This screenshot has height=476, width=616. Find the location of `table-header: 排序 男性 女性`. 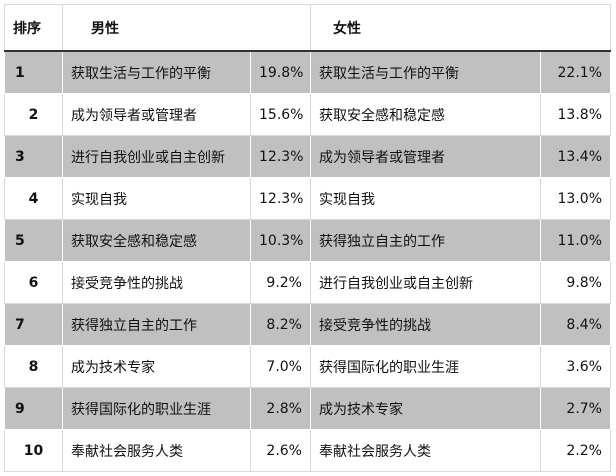

table-header: 排序 男性 女性 is located at coordinates (307, 28).